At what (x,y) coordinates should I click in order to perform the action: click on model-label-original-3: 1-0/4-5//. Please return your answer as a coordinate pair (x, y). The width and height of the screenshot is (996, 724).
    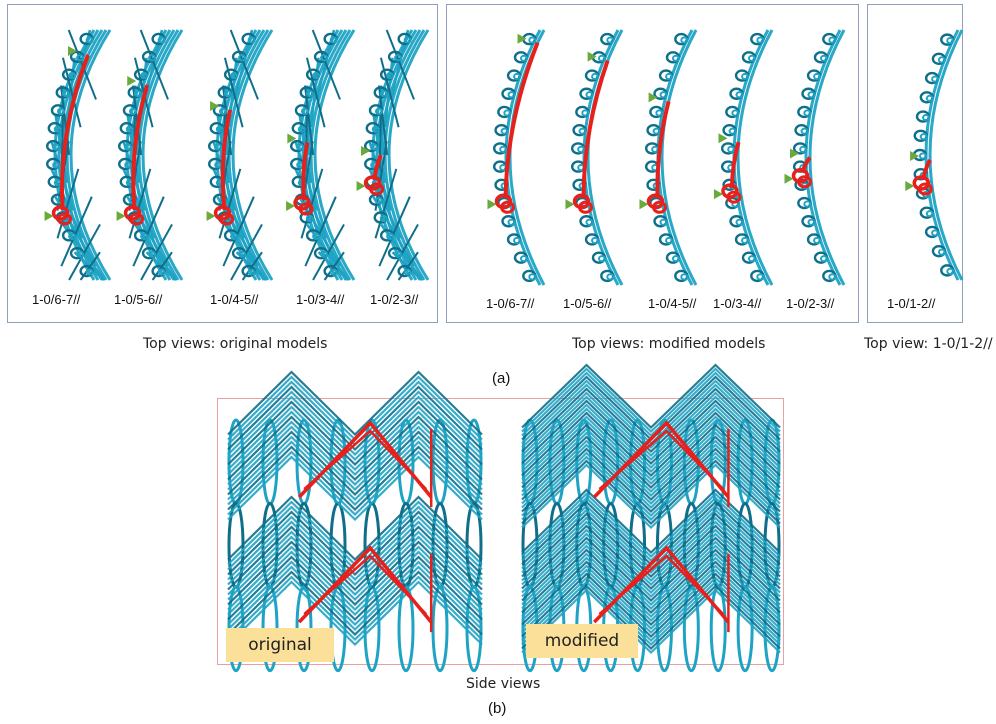
    Looking at the image, I should click on (234, 299).